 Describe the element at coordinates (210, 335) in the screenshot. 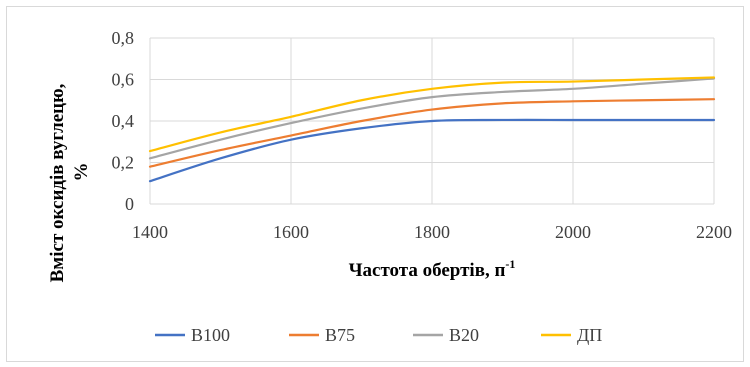

I see `legend-label-0: В100` at that location.